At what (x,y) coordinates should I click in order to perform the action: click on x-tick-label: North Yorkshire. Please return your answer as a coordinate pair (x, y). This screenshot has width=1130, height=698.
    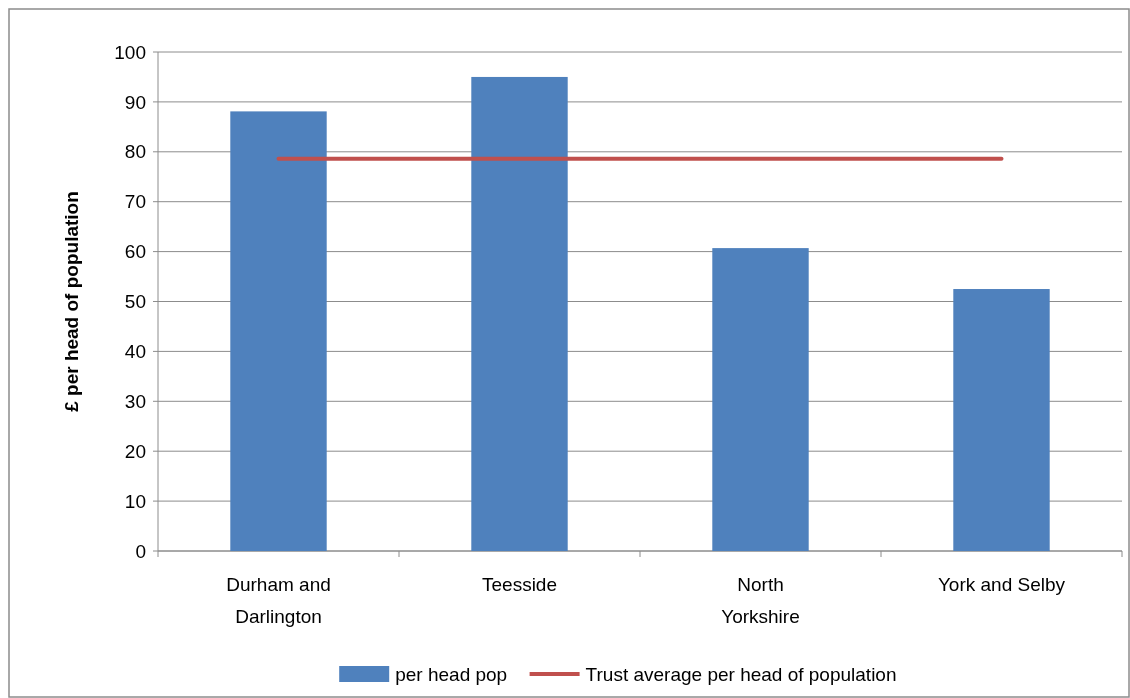
    Looking at the image, I should click on (760, 600).